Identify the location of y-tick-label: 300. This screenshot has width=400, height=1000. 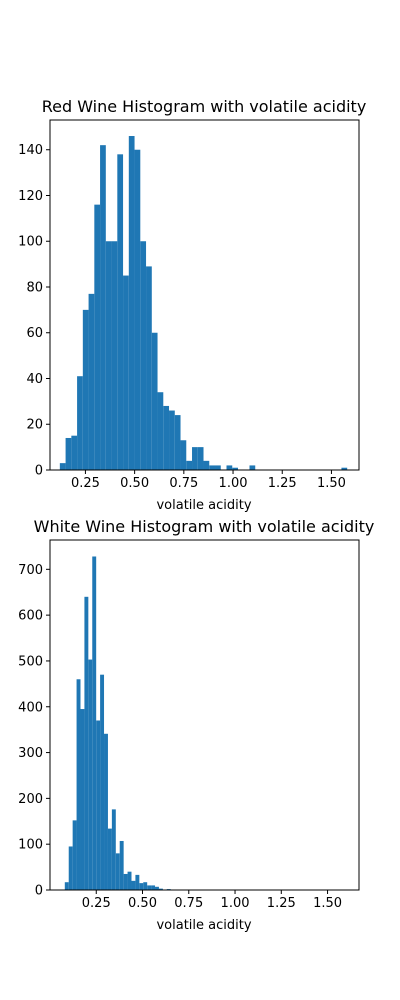
(30, 753).